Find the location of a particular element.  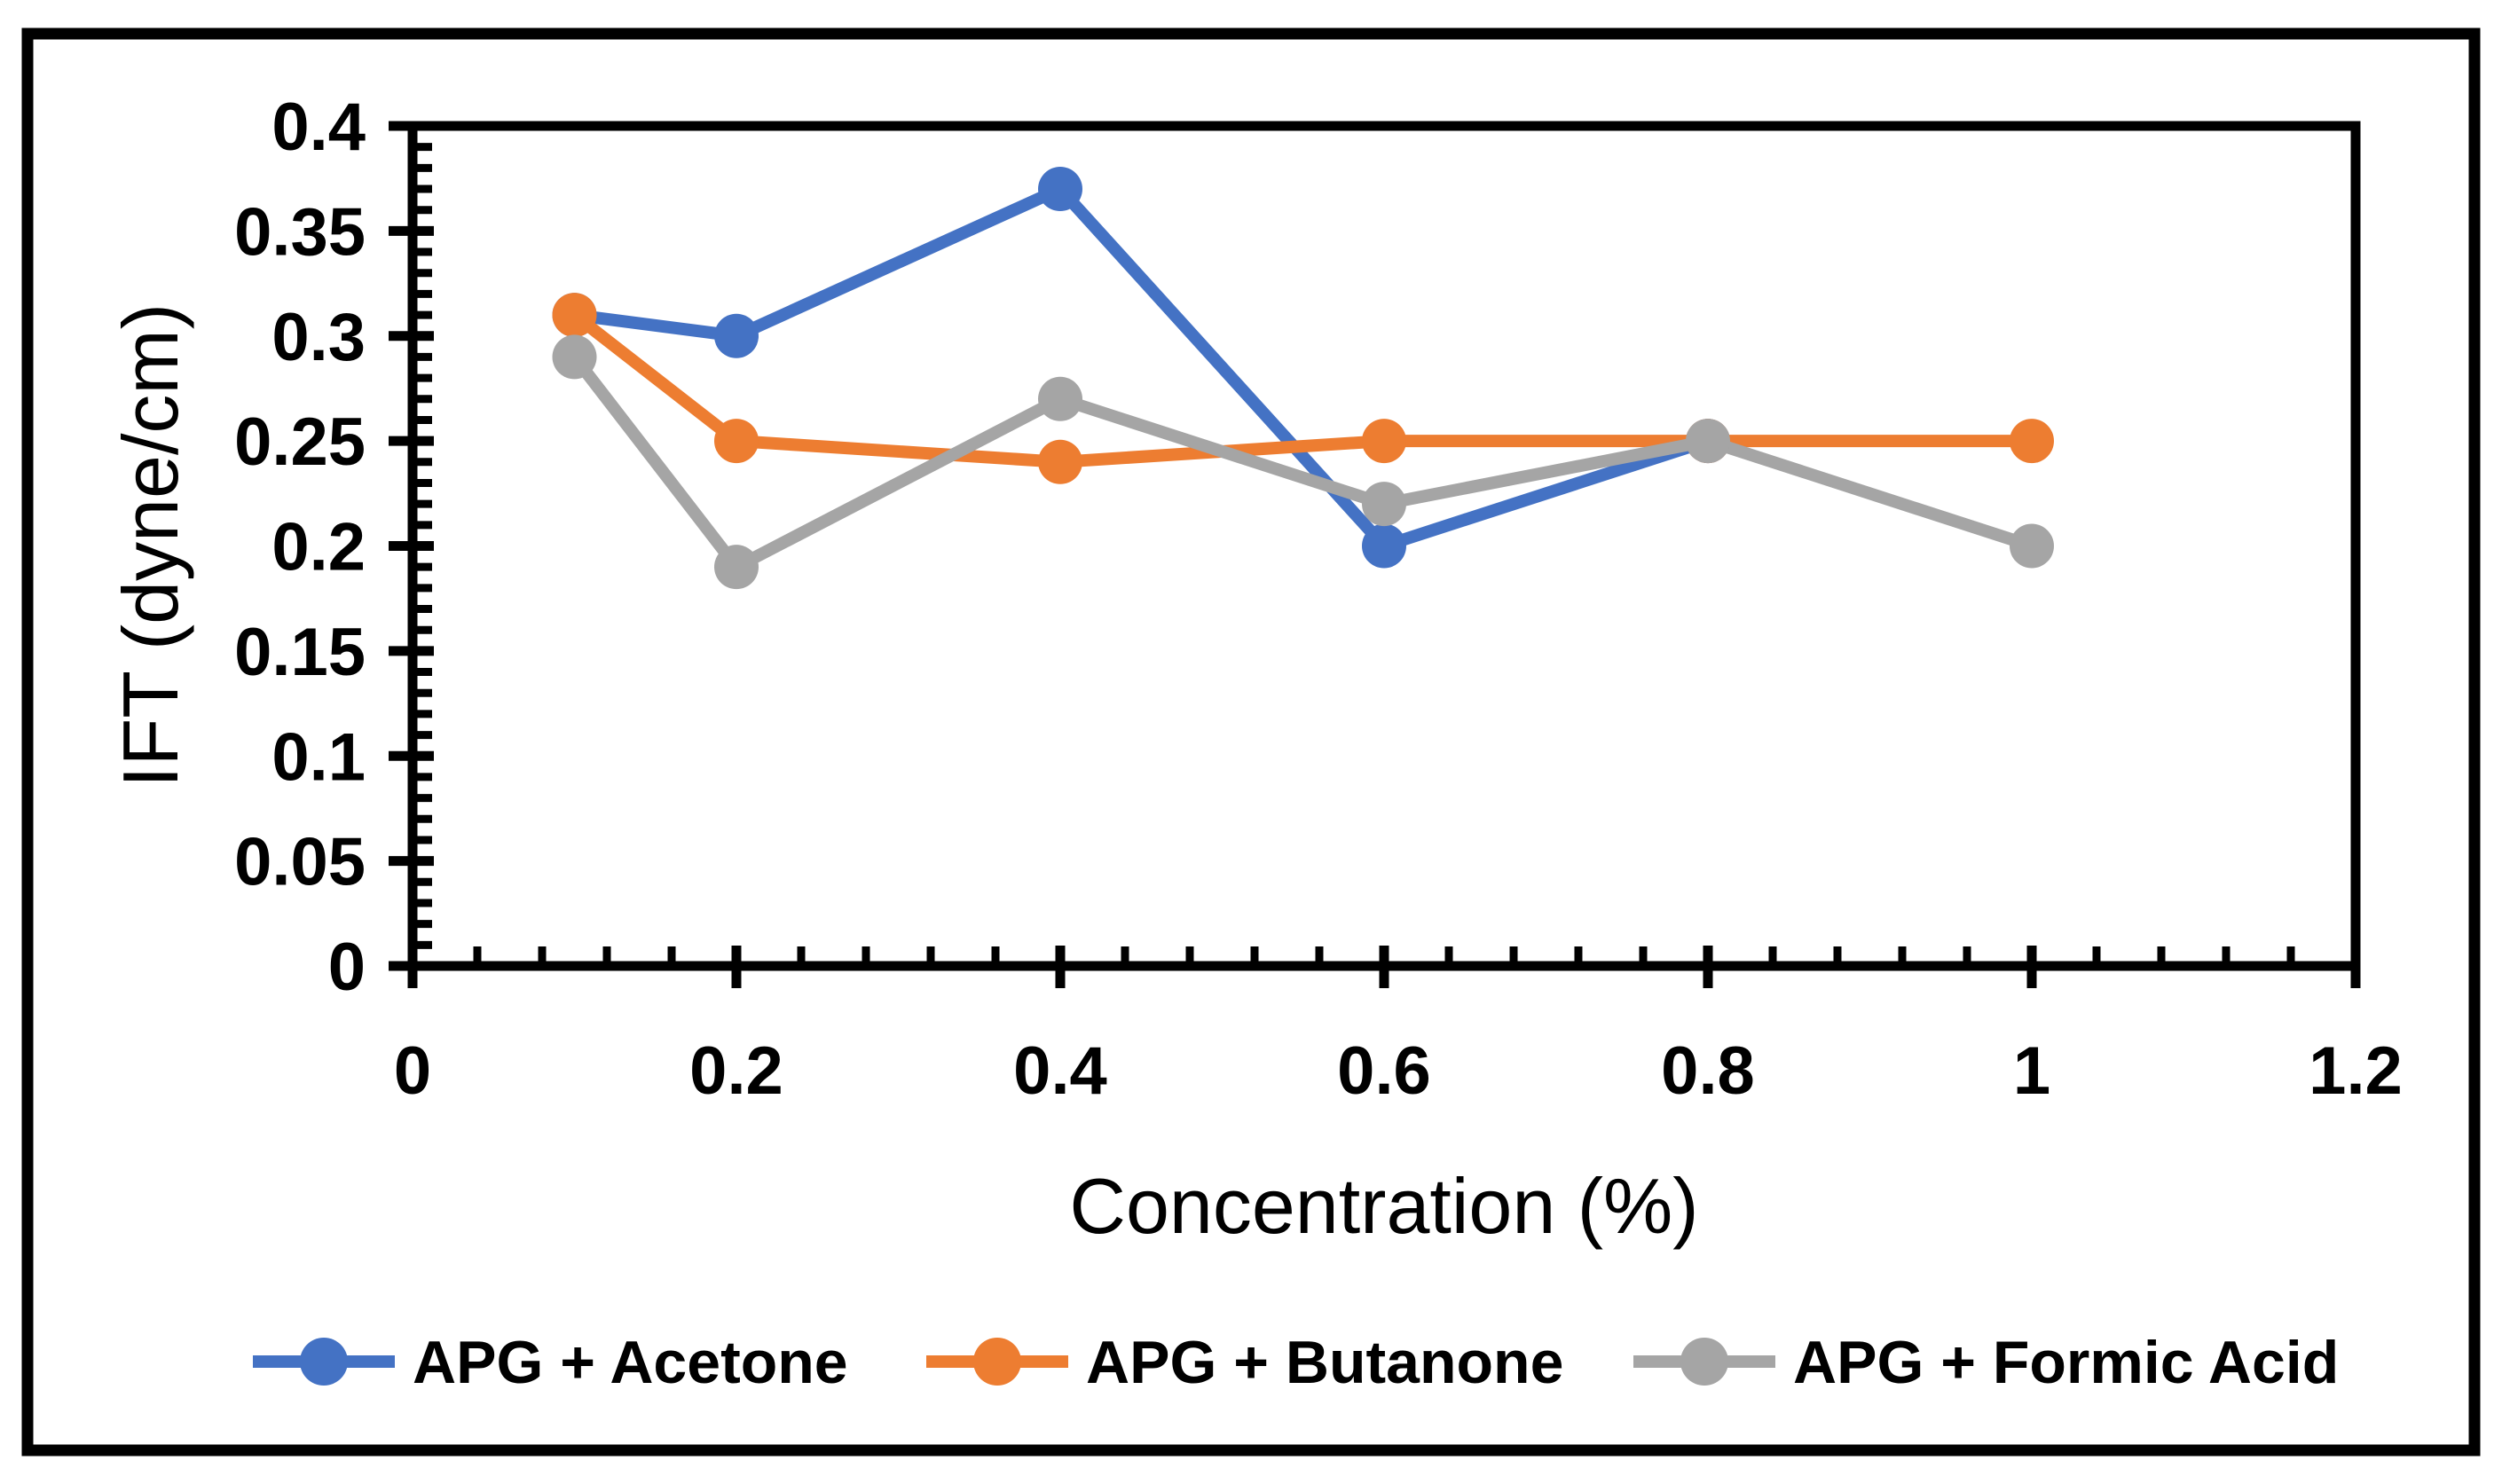

x-axis-title: Concentration (%) is located at coordinates (1384, 1206).